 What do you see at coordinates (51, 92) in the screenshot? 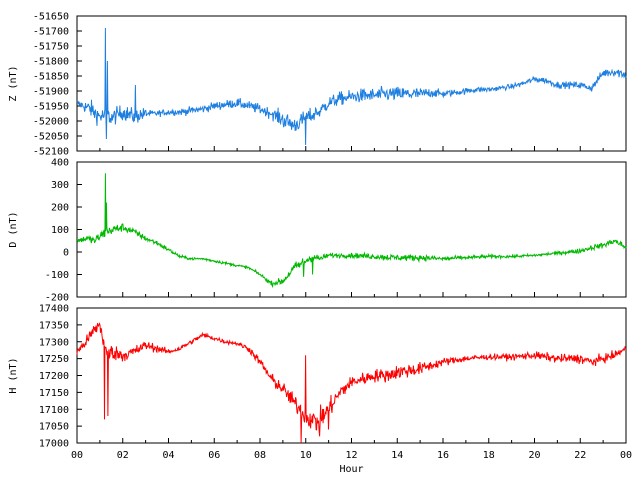
I see `z-panel-ytick-label: -51900` at bounding box center [51, 92].